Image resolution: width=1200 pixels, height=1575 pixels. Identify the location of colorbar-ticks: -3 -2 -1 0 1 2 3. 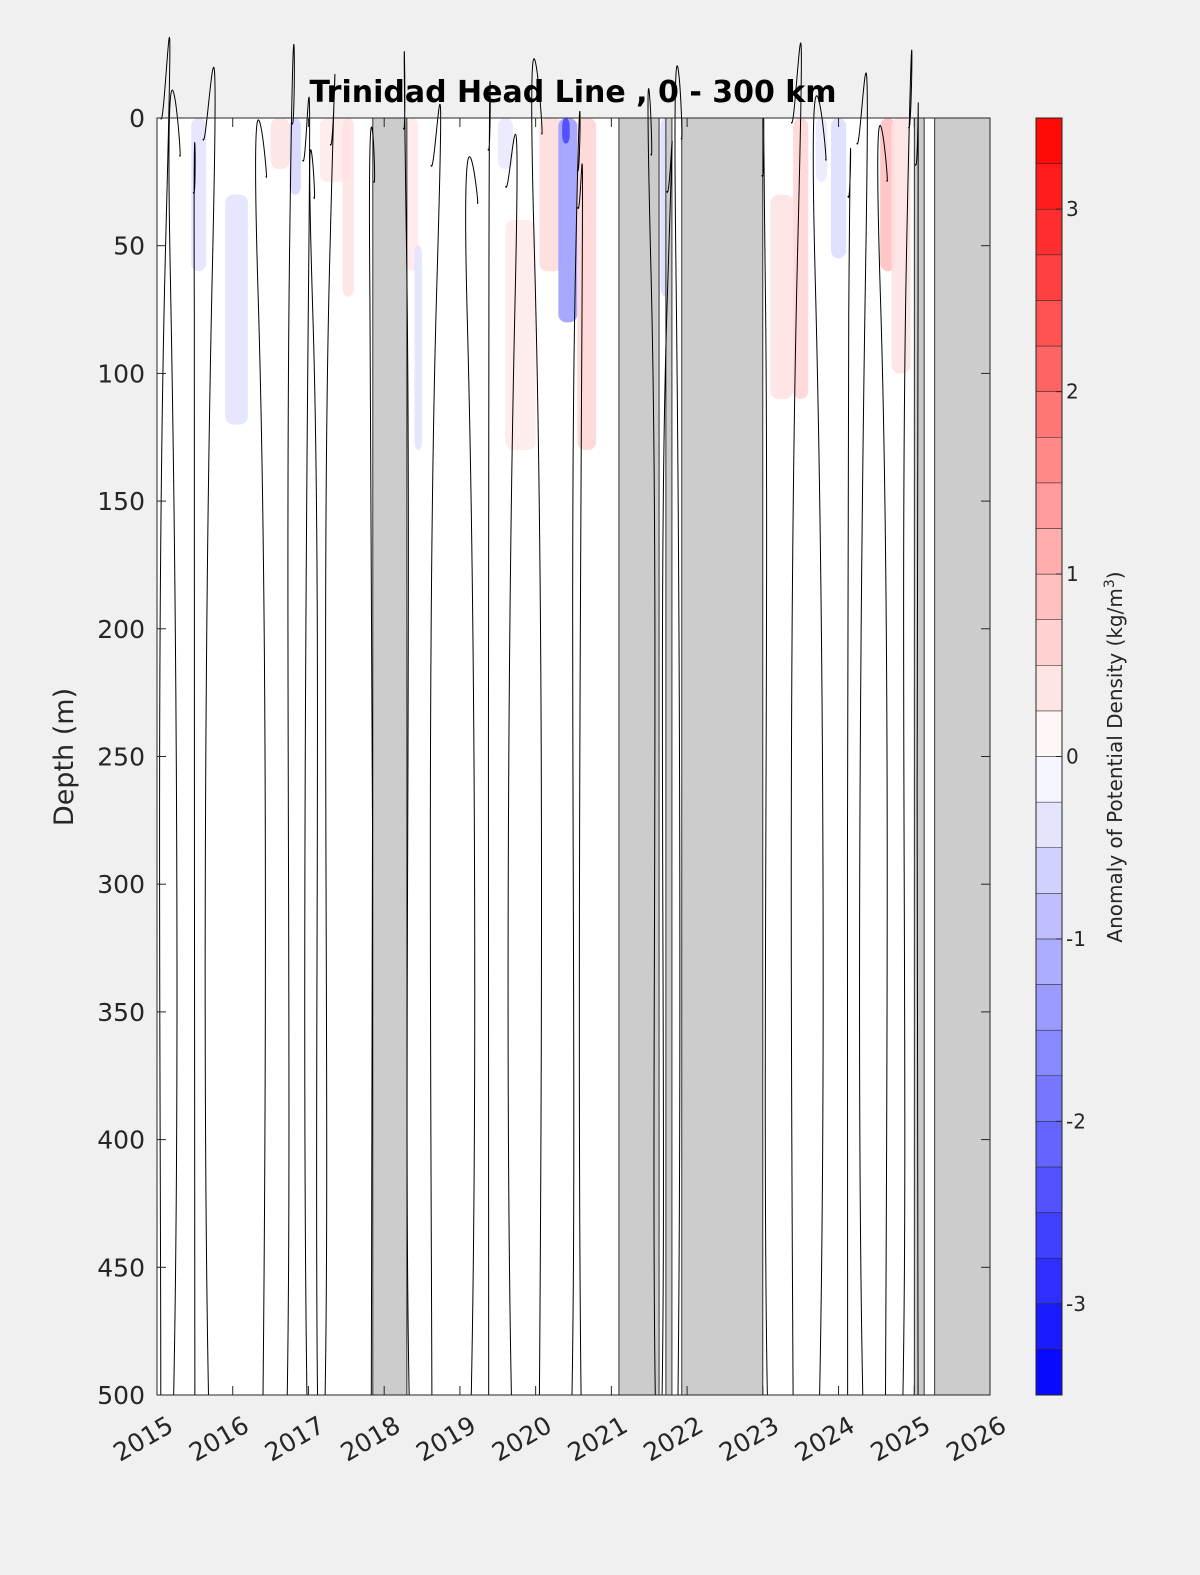
(1071, 756).